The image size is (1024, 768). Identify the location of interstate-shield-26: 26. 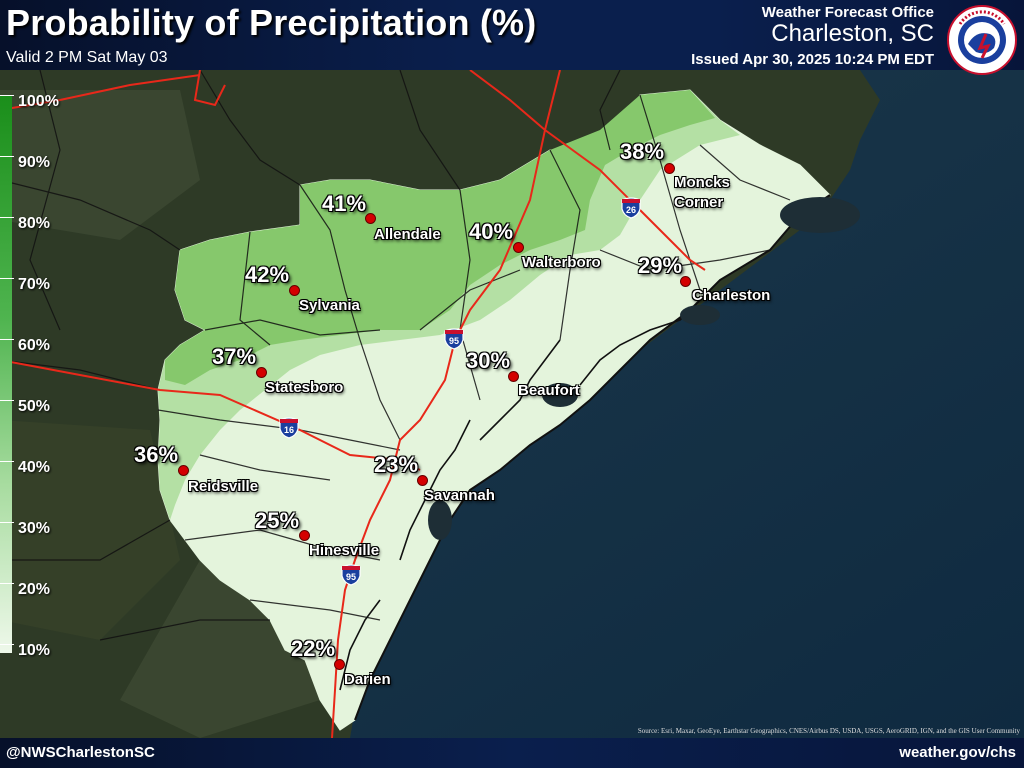
(631, 208).